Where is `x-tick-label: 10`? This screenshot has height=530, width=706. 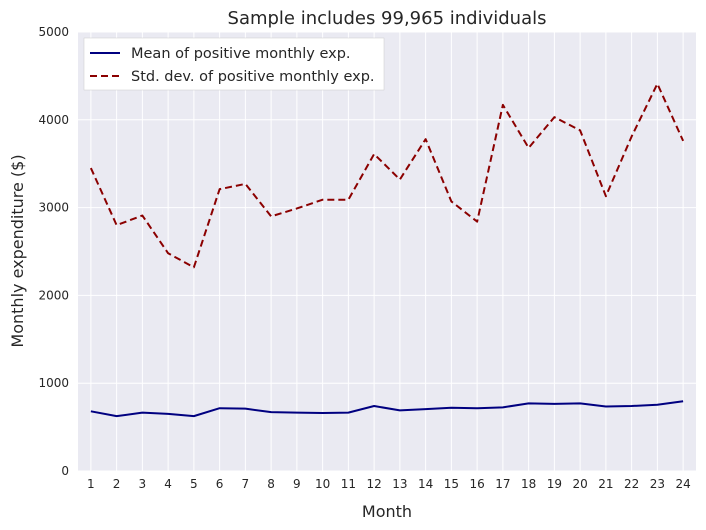 x-tick-label: 10 is located at coordinates (322, 484).